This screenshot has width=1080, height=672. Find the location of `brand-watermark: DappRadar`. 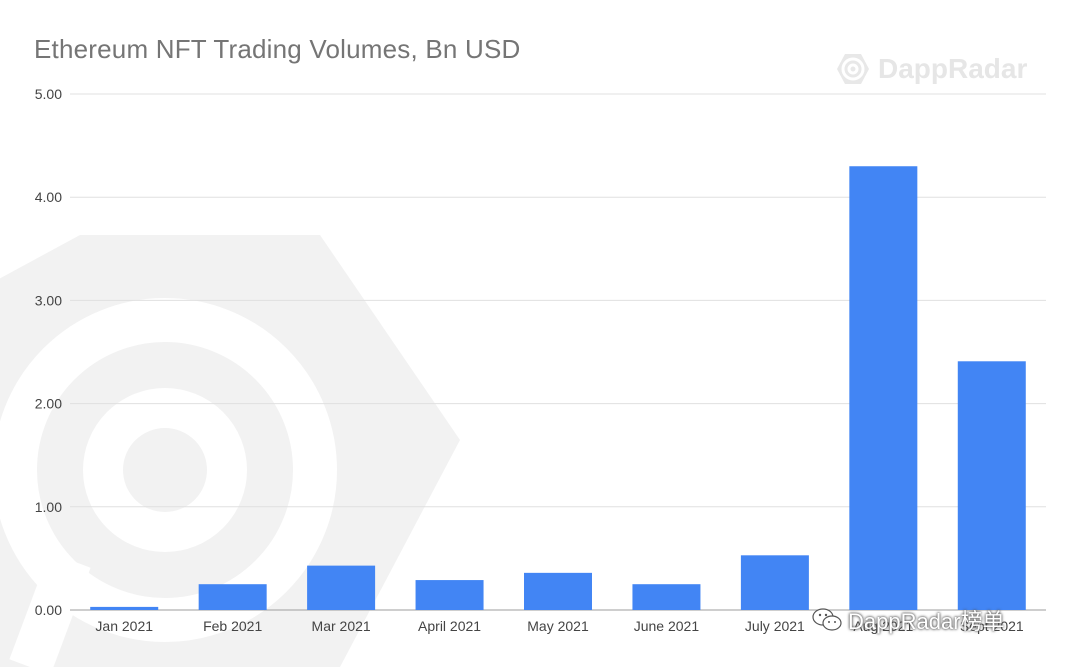

brand-watermark: DappRadar is located at coordinates (931, 69).